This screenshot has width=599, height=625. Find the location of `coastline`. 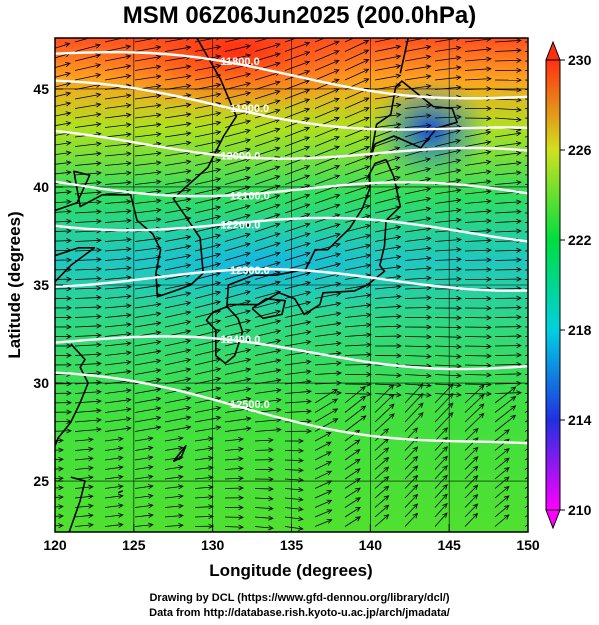

coastline is located at coordinates (269, 308).